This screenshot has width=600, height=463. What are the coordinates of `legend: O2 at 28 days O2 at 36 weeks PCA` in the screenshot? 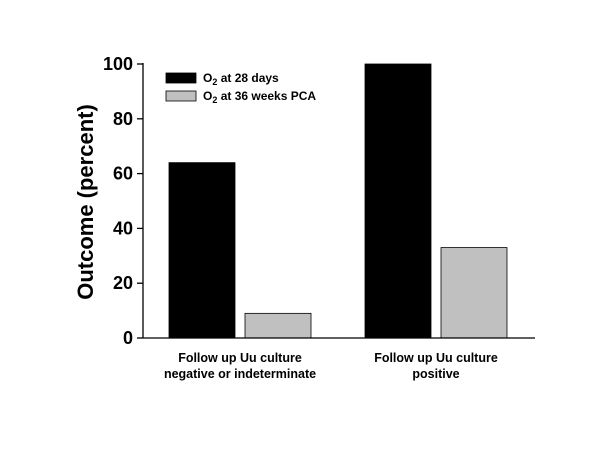 It's located at (240, 88).